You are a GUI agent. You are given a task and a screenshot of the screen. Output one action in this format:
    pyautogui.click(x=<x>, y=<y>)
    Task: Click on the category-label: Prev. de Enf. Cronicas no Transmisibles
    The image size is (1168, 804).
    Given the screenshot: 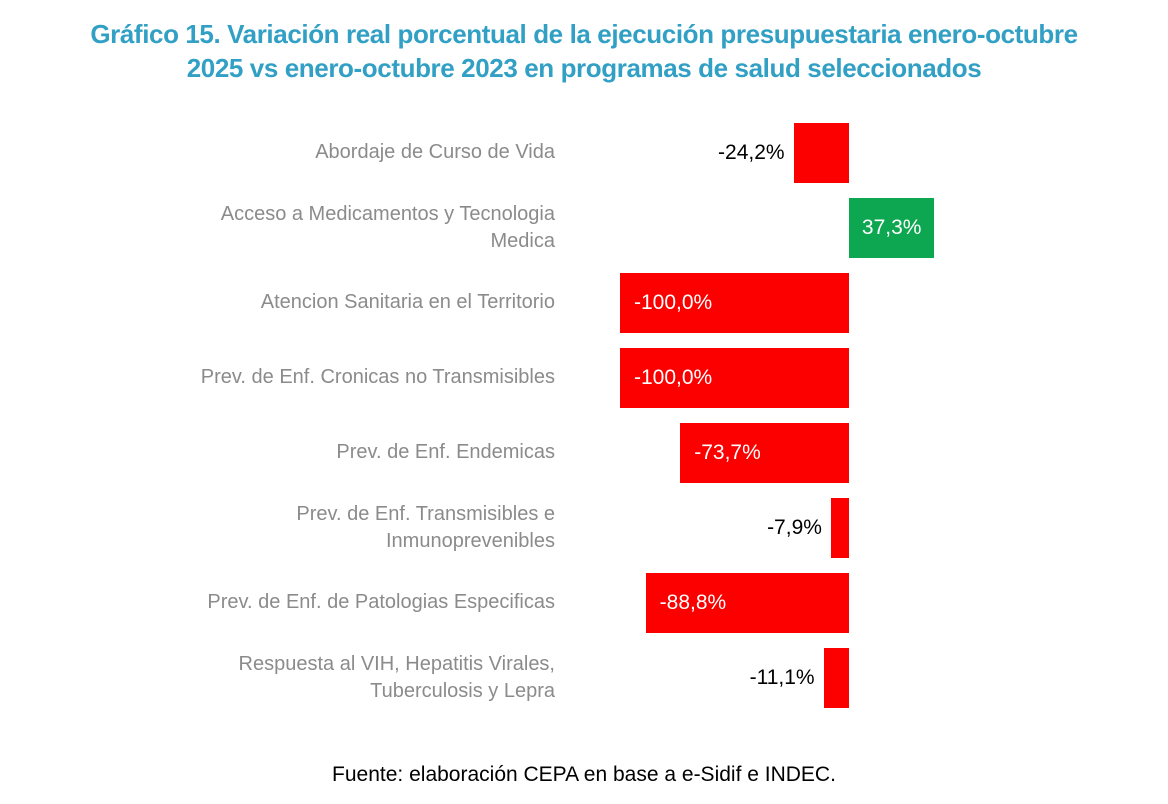 What is the action you would take?
    pyautogui.click(x=277, y=377)
    